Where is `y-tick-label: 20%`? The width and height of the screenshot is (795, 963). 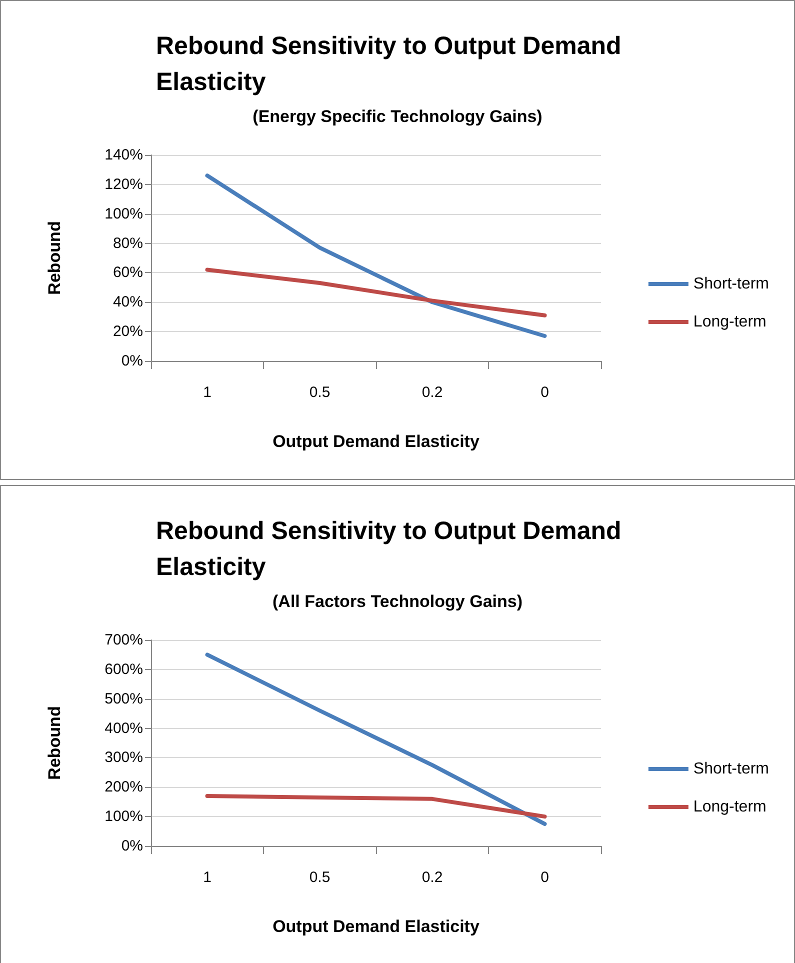
y-tick-label: 20% is located at coordinates (127, 331).